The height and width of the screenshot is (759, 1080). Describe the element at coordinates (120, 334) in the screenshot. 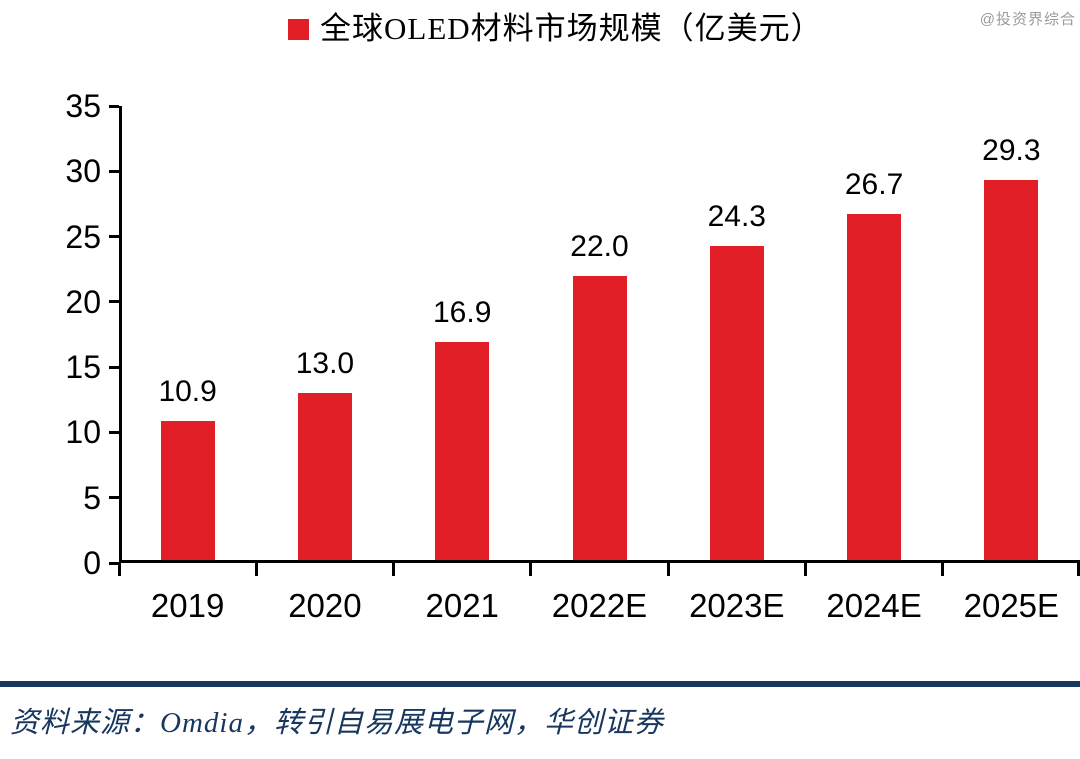

I see `y-axis-line` at that location.